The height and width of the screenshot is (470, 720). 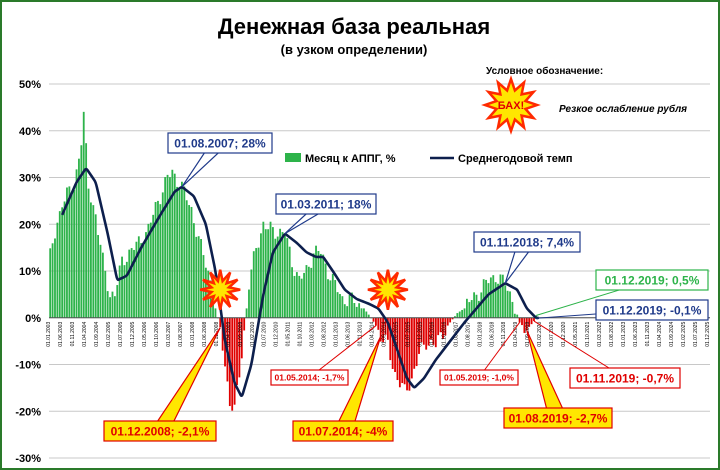 What do you see at coordinates (588, 334) in the screenshot?
I see `x-tick-label: 01.10.2021` at bounding box center [588, 334].